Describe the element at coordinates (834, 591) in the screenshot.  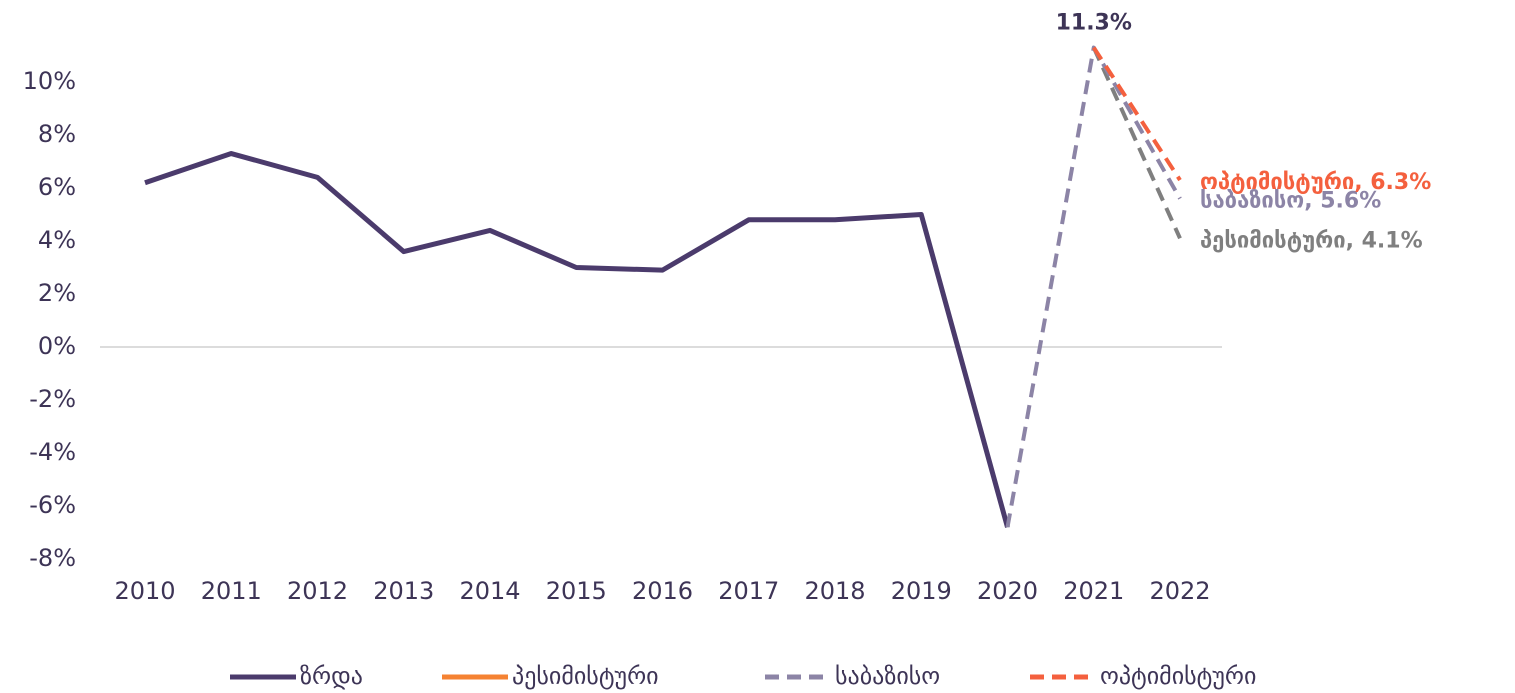
I see `x-tick-label: 2018` at that location.